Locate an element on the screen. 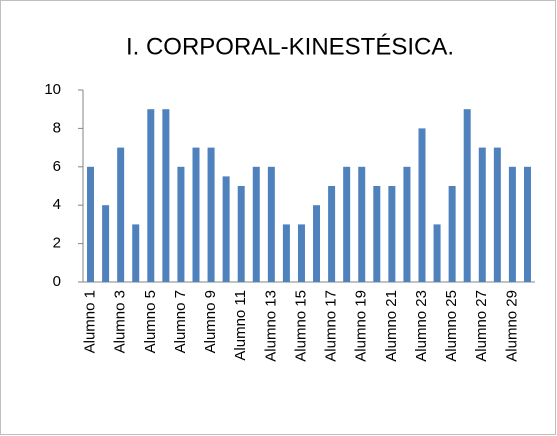 This screenshot has height=436, width=557. x-tick-label: Alumno 13 is located at coordinates (270, 326).